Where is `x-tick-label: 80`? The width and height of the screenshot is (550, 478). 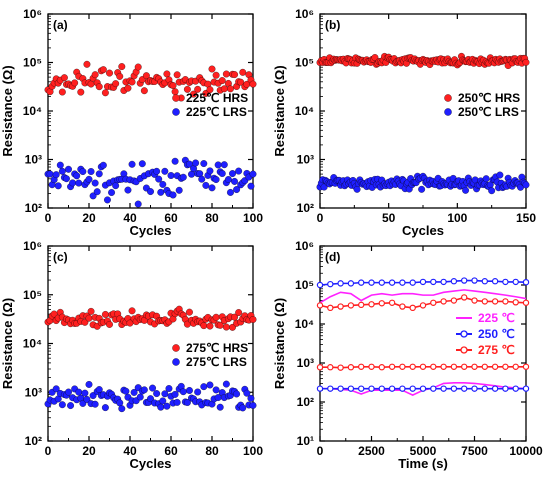 x-tick-label: 80 is located at coordinates (212, 451).